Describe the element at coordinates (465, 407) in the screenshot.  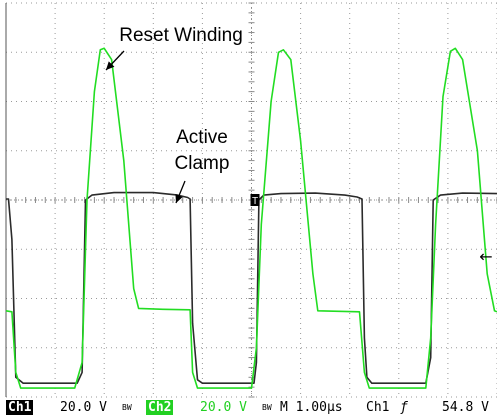
I see `trigger-level: 54.8 V` at that location.